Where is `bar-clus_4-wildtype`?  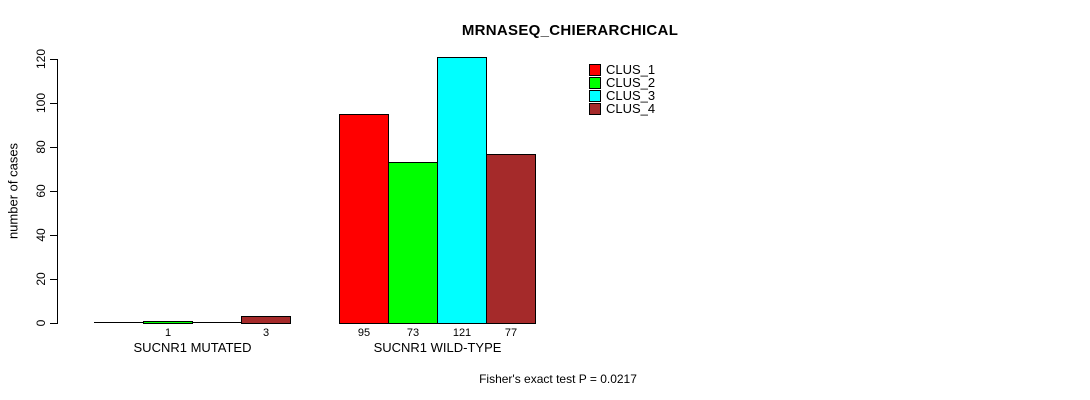
bar-clus_4-wildtype is located at coordinates (511, 239).